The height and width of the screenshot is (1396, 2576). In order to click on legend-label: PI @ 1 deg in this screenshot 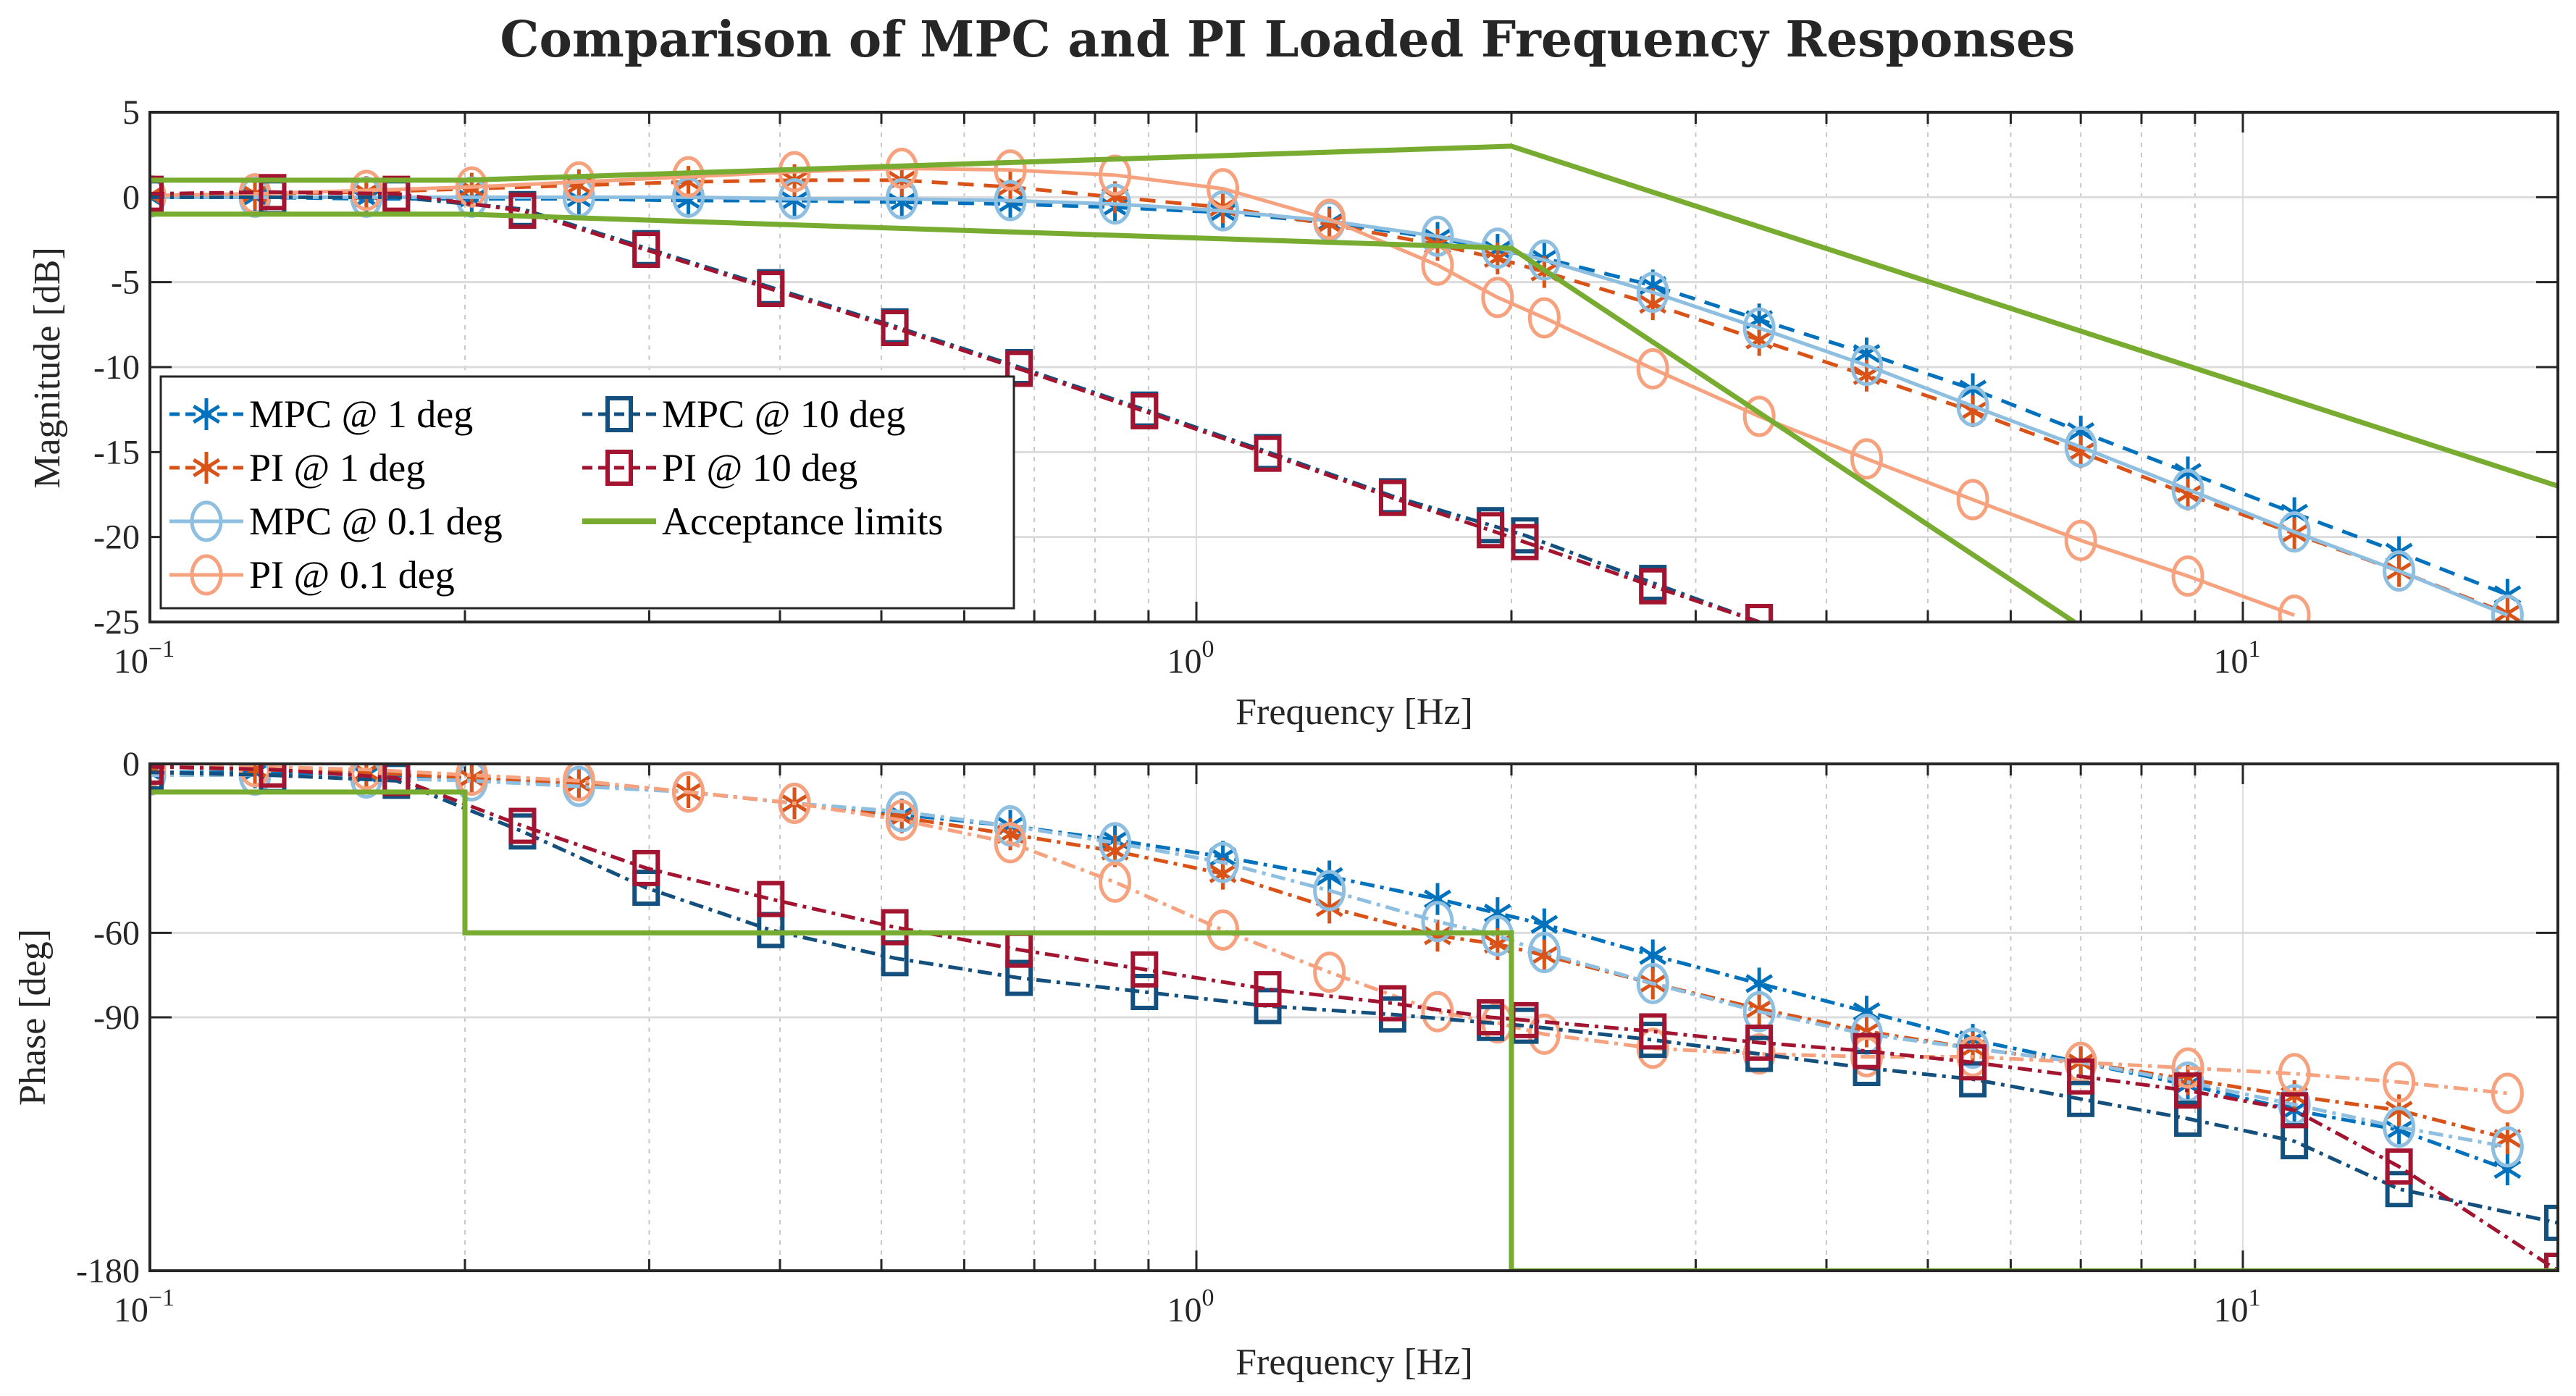, I will do `click(337, 467)`.